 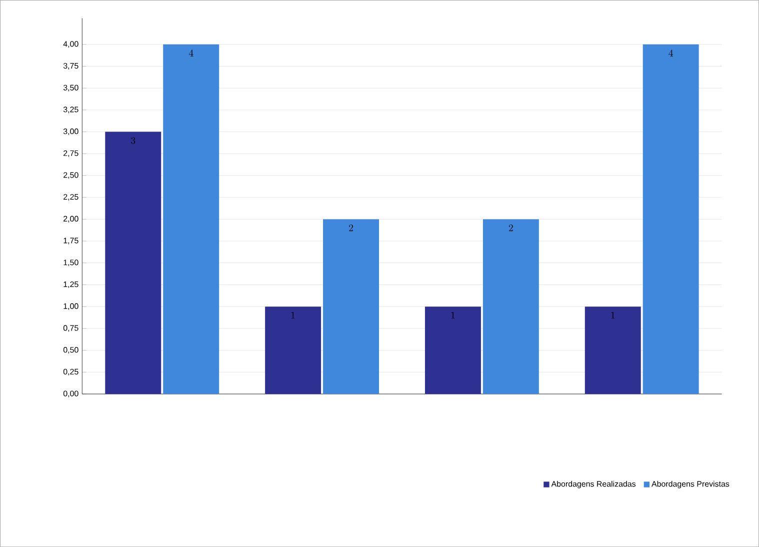 What do you see at coordinates (133, 140) in the screenshot?
I see `data-label: 3` at bounding box center [133, 140].